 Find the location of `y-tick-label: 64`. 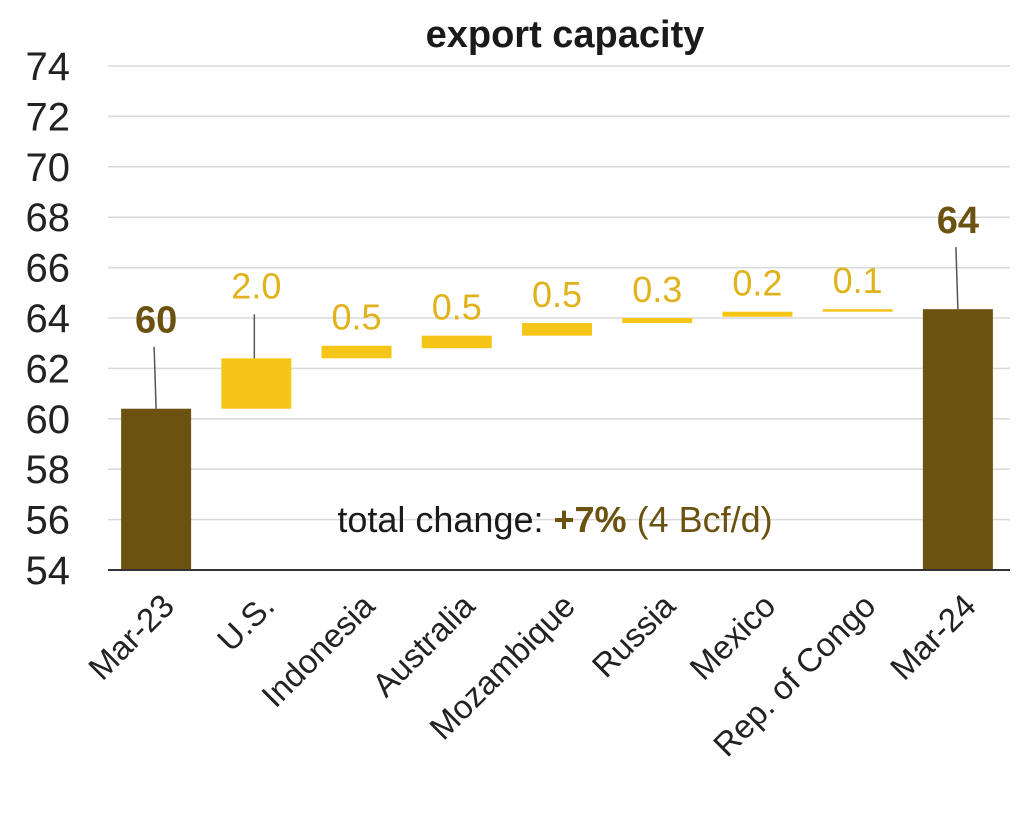

y-tick-label: 64 is located at coordinates (48, 319).